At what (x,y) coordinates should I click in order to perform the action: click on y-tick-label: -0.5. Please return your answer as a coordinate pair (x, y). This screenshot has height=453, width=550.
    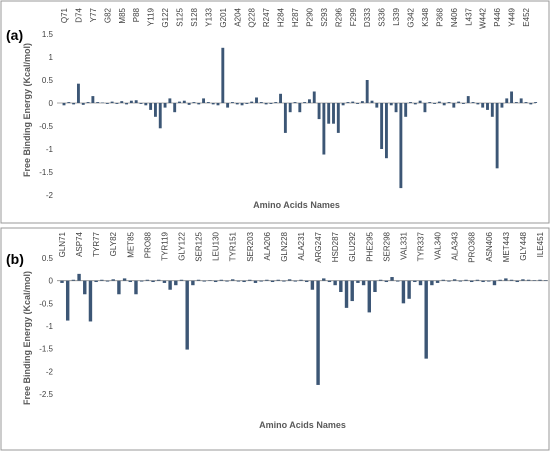
    Looking at the image, I should click on (46, 126).